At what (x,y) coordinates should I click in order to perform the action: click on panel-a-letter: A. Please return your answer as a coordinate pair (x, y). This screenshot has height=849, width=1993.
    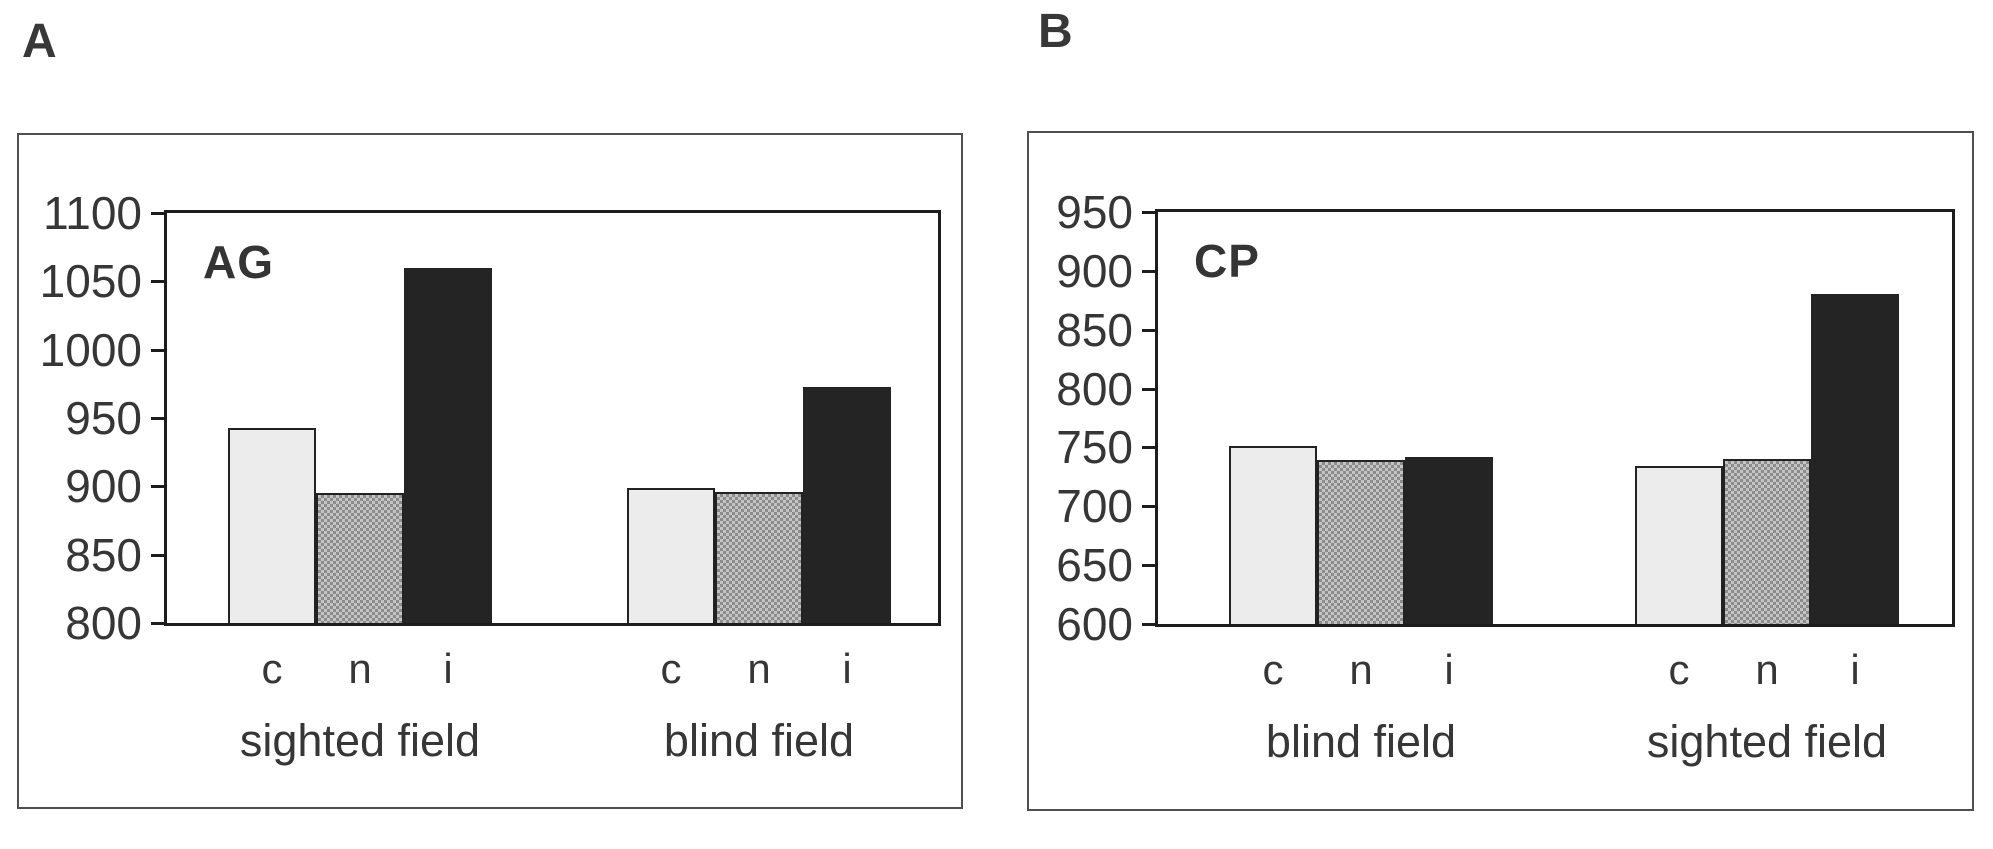
    Looking at the image, I should click on (40, 41).